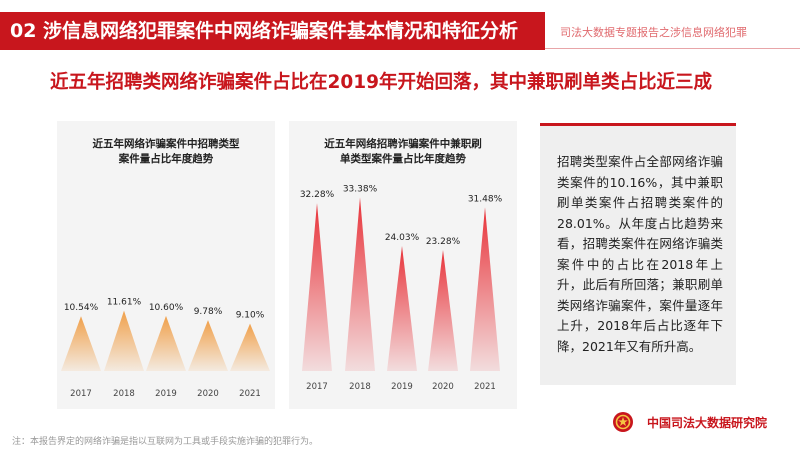 The image size is (800, 450). What do you see at coordinates (124, 303) in the screenshot?
I see `value-label: 11.61%` at bounding box center [124, 303].